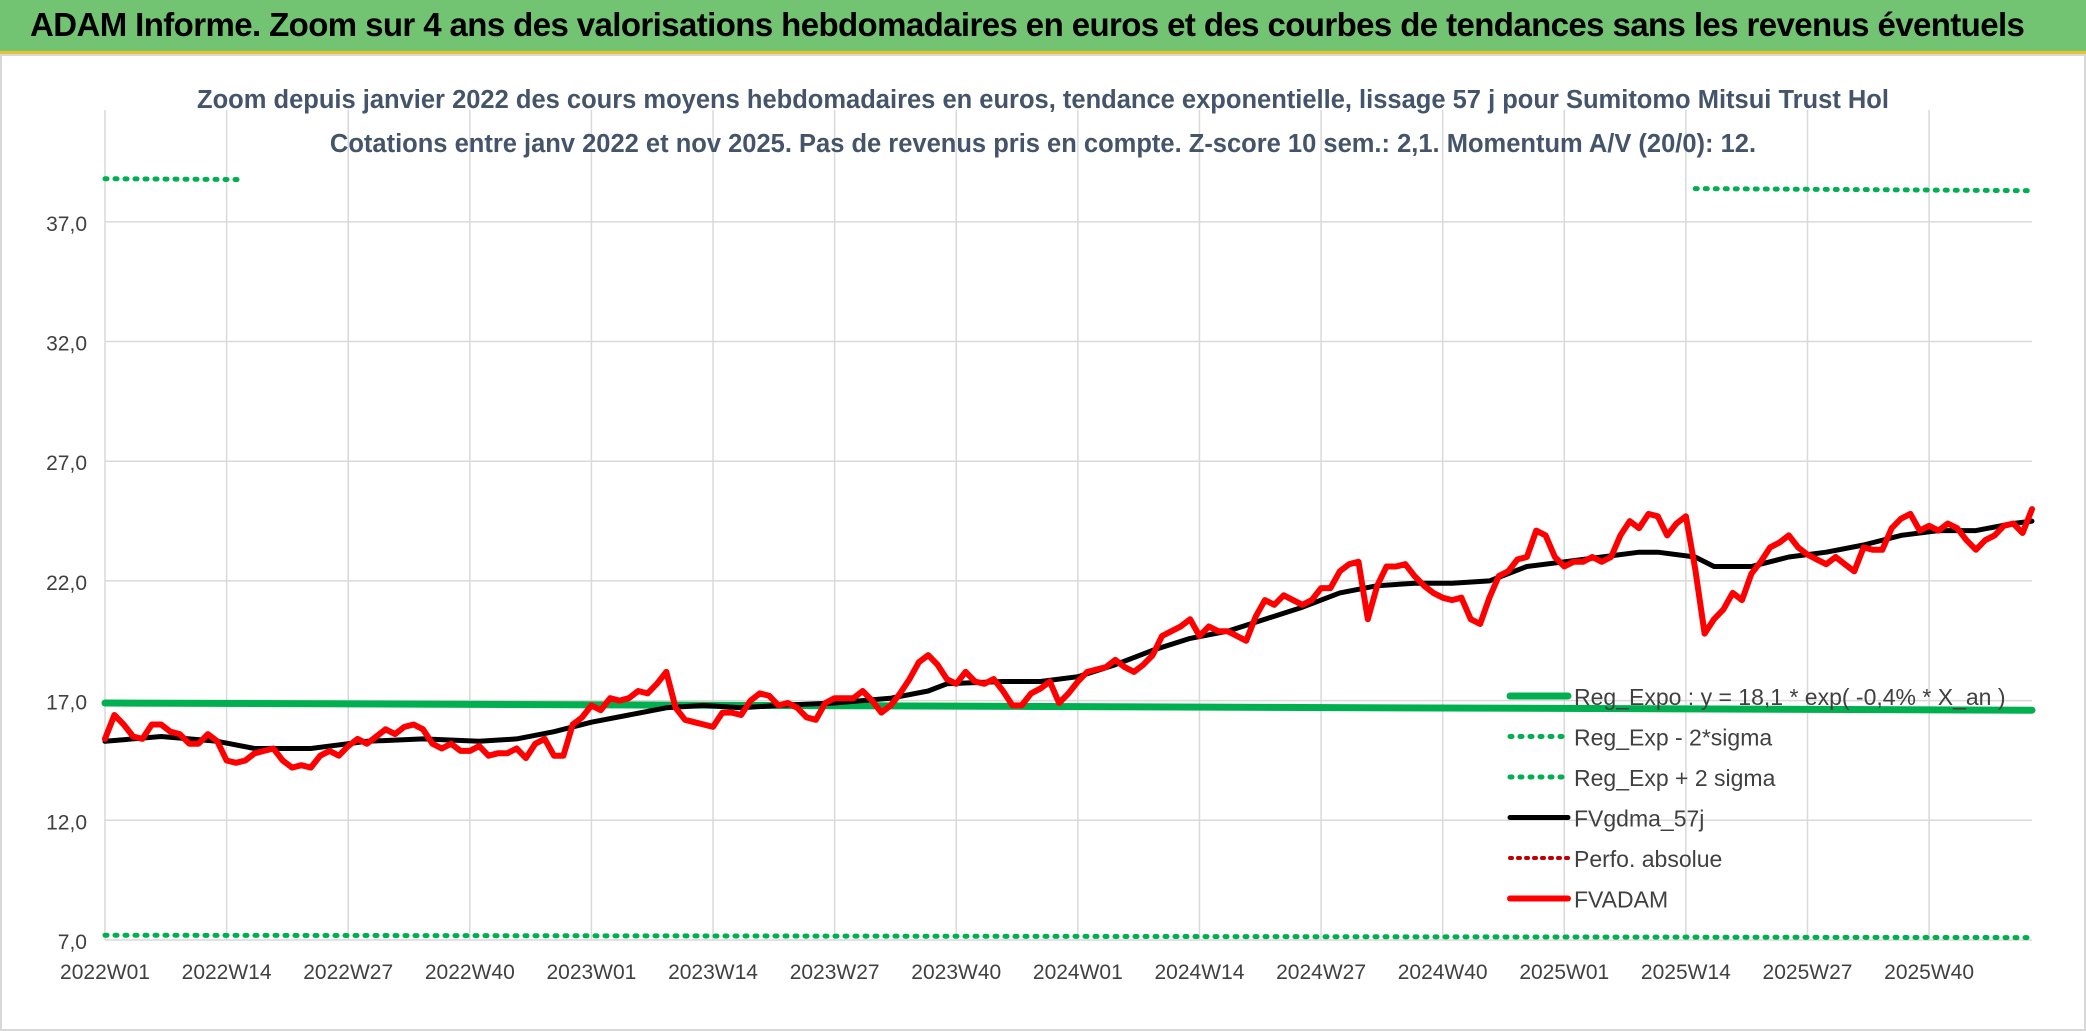 Image resolution: width=2086 pixels, height=1031 pixels. I want to click on legend-label: Reg_Exp + 2 sigma, so click(1675, 778).